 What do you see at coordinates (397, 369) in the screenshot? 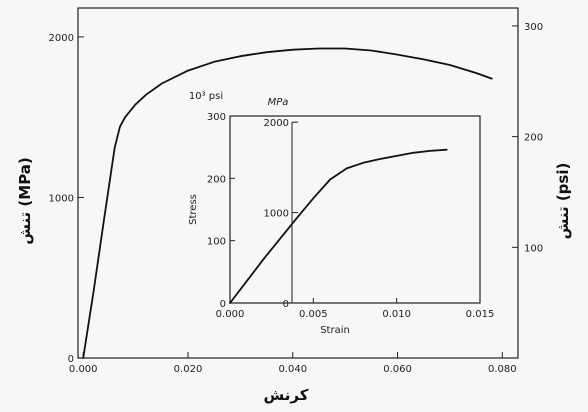
I see `main-x-tick-label: 0.060` at bounding box center [397, 369].